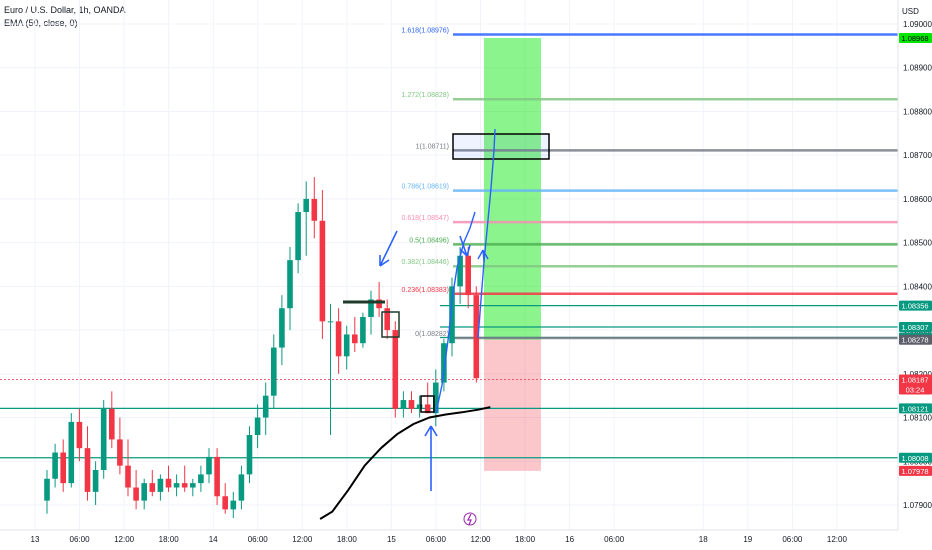 The image size is (932, 550). What do you see at coordinates (917, 418) in the screenshot?
I see `y-tick-label: 1.08100` at bounding box center [917, 418].